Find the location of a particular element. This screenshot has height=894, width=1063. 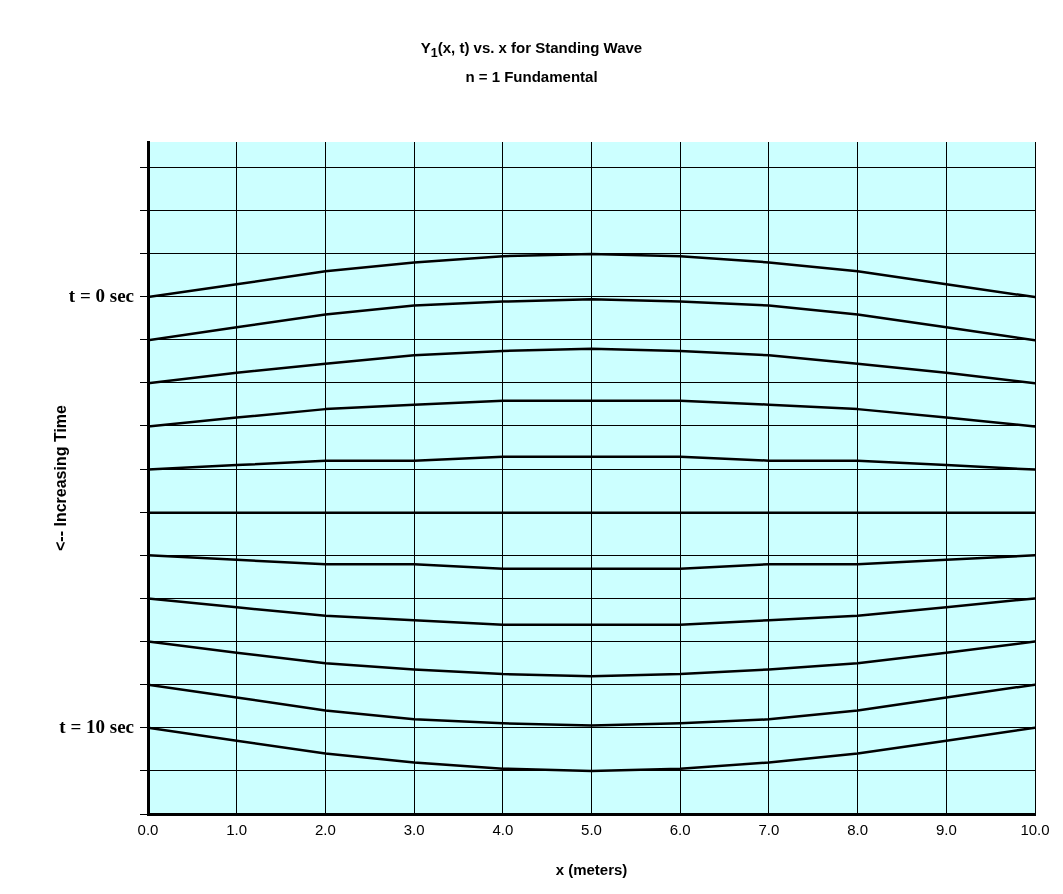

x-tick-label: 3.0 is located at coordinates (414, 830).